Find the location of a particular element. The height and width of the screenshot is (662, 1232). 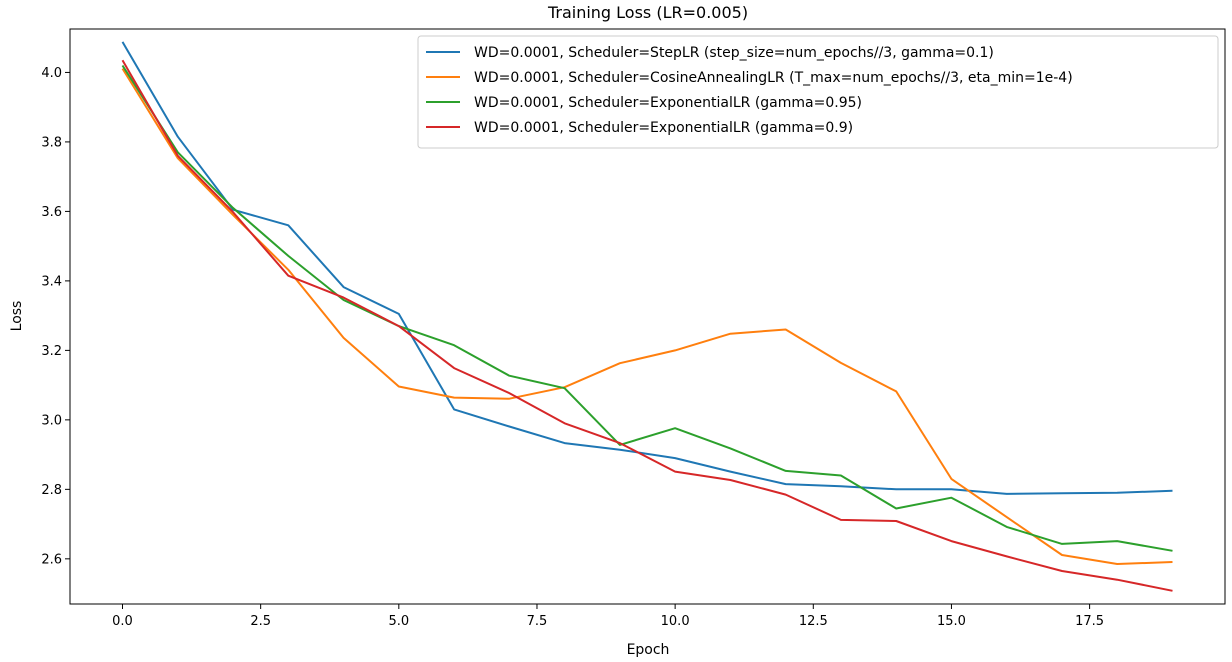

chart-title: Training Loss (LR=0.005) is located at coordinates (647, 12).